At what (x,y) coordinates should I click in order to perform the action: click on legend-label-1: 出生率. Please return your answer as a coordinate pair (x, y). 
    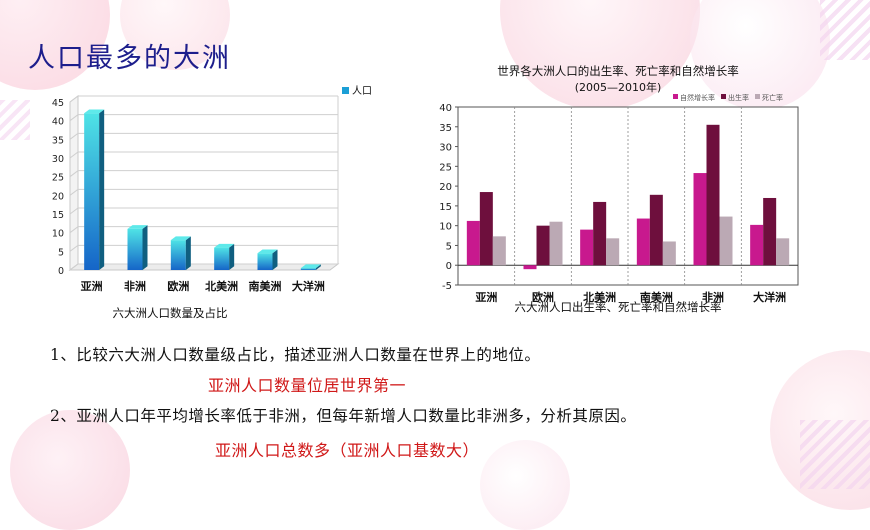
    Looking at the image, I should click on (738, 97).